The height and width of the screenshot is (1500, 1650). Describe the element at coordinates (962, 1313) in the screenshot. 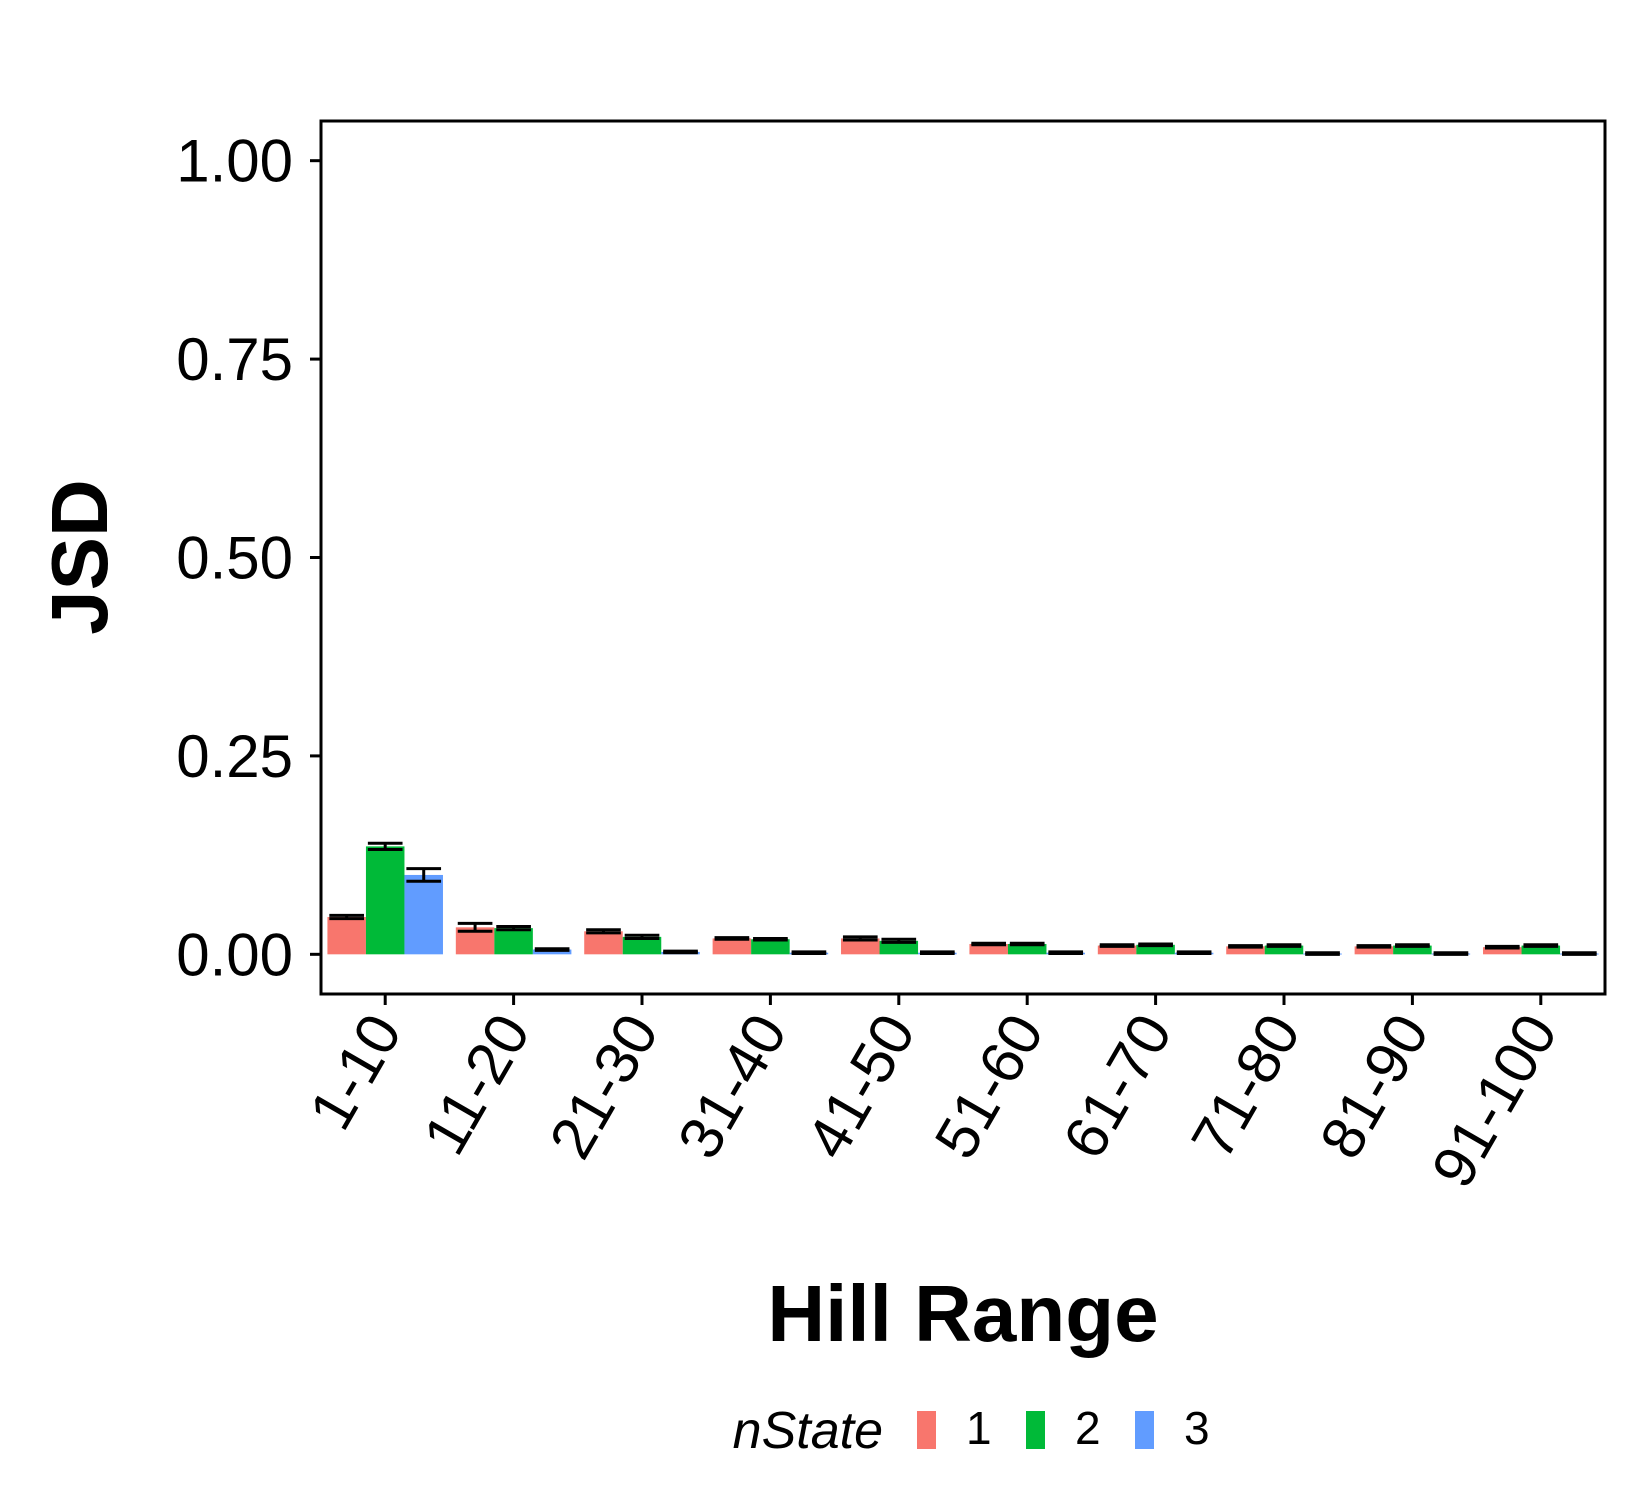

I see `x-axis-title: Hill Range` at that location.